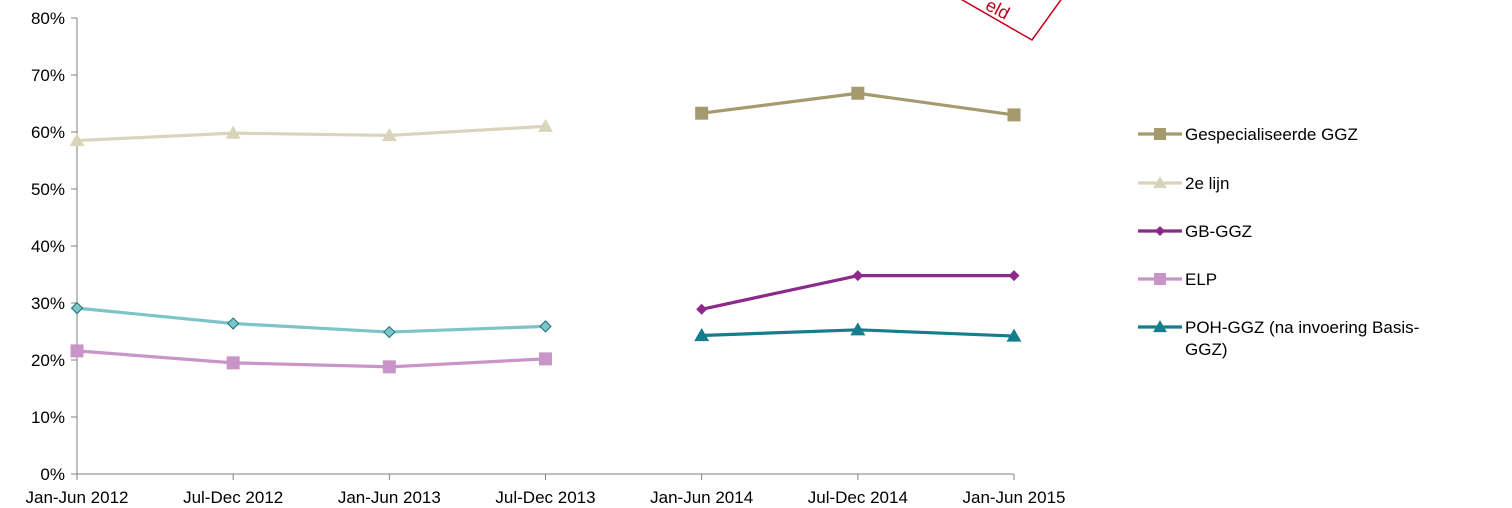  What do you see at coordinates (1207, 183) in the screenshot?
I see `legend-label: 2e lijn` at bounding box center [1207, 183].